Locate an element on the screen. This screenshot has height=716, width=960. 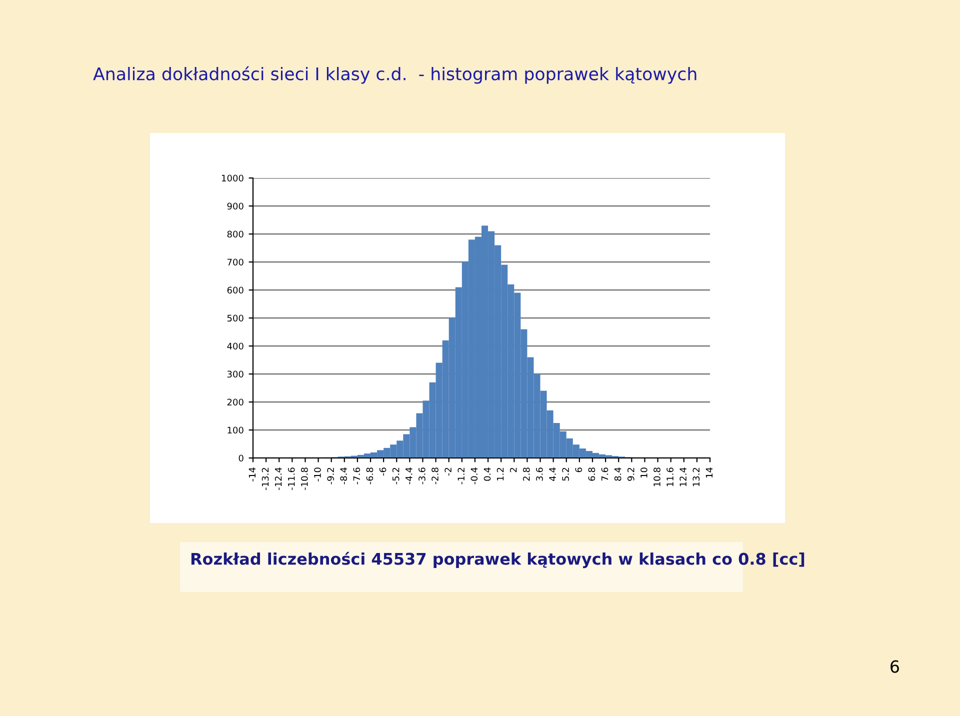
x-tick-label: 0.4 is located at coordinates (487, 474).